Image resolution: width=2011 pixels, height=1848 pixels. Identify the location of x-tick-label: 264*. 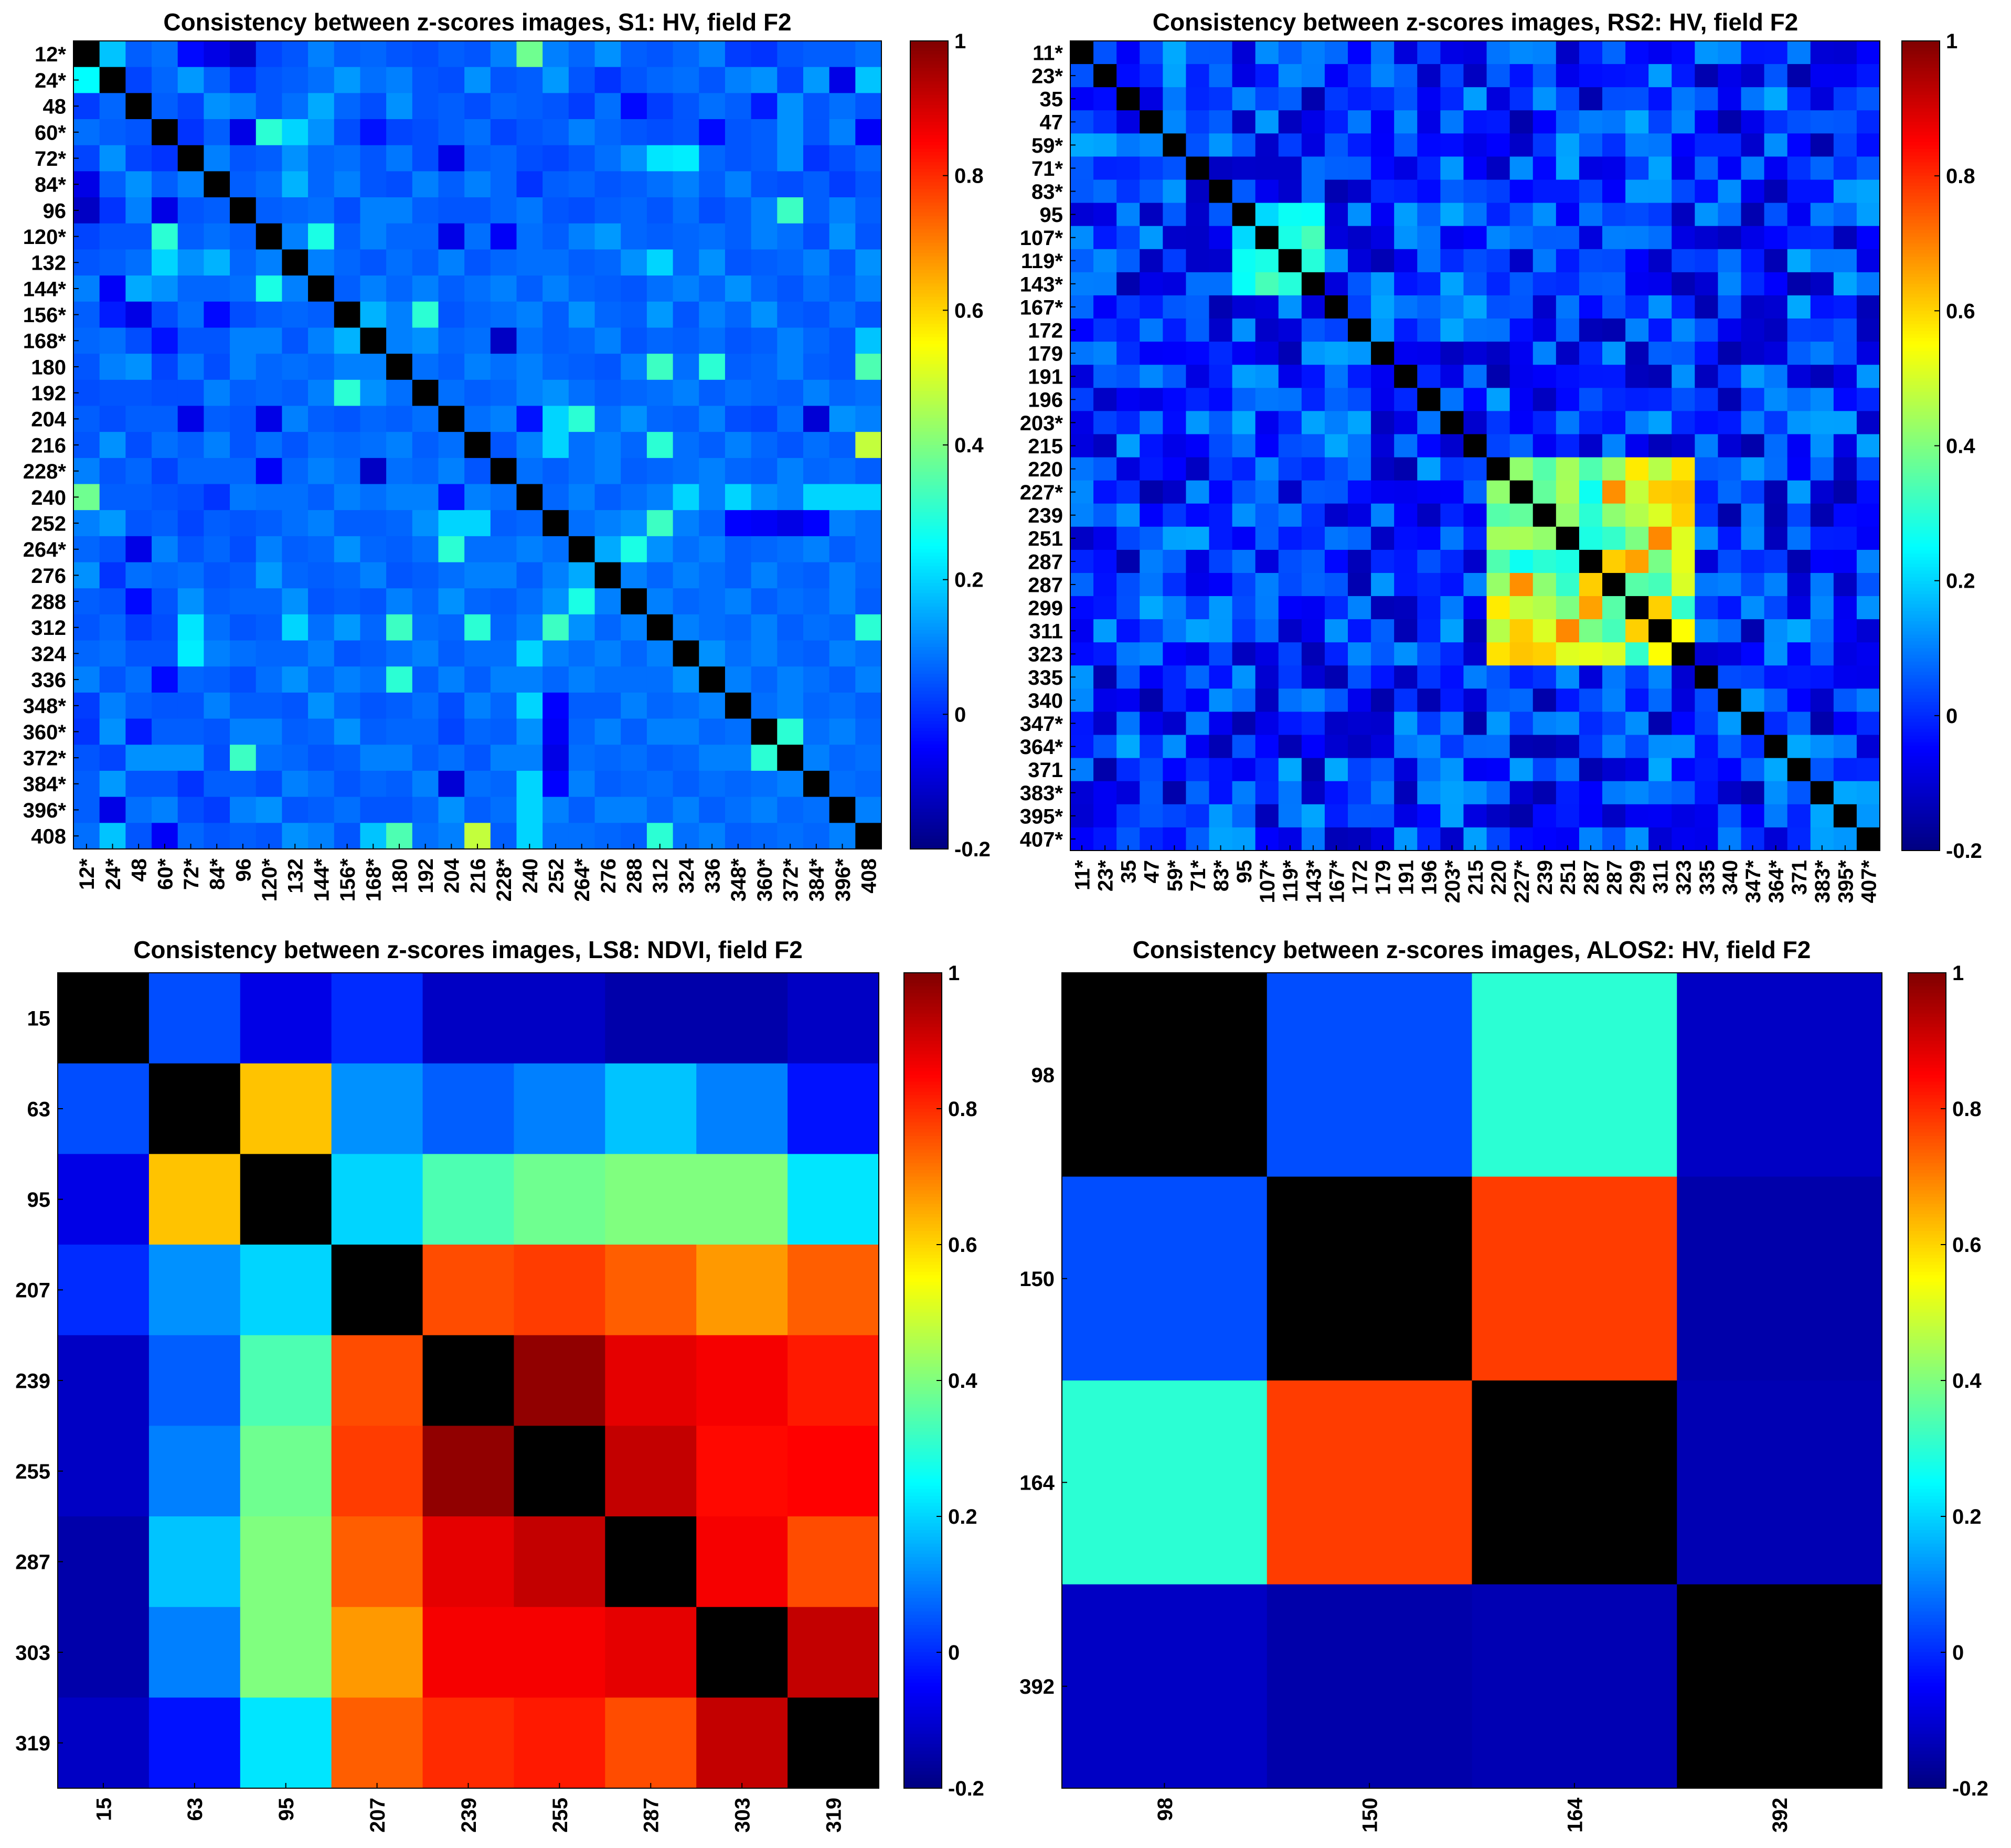
(582, 880).